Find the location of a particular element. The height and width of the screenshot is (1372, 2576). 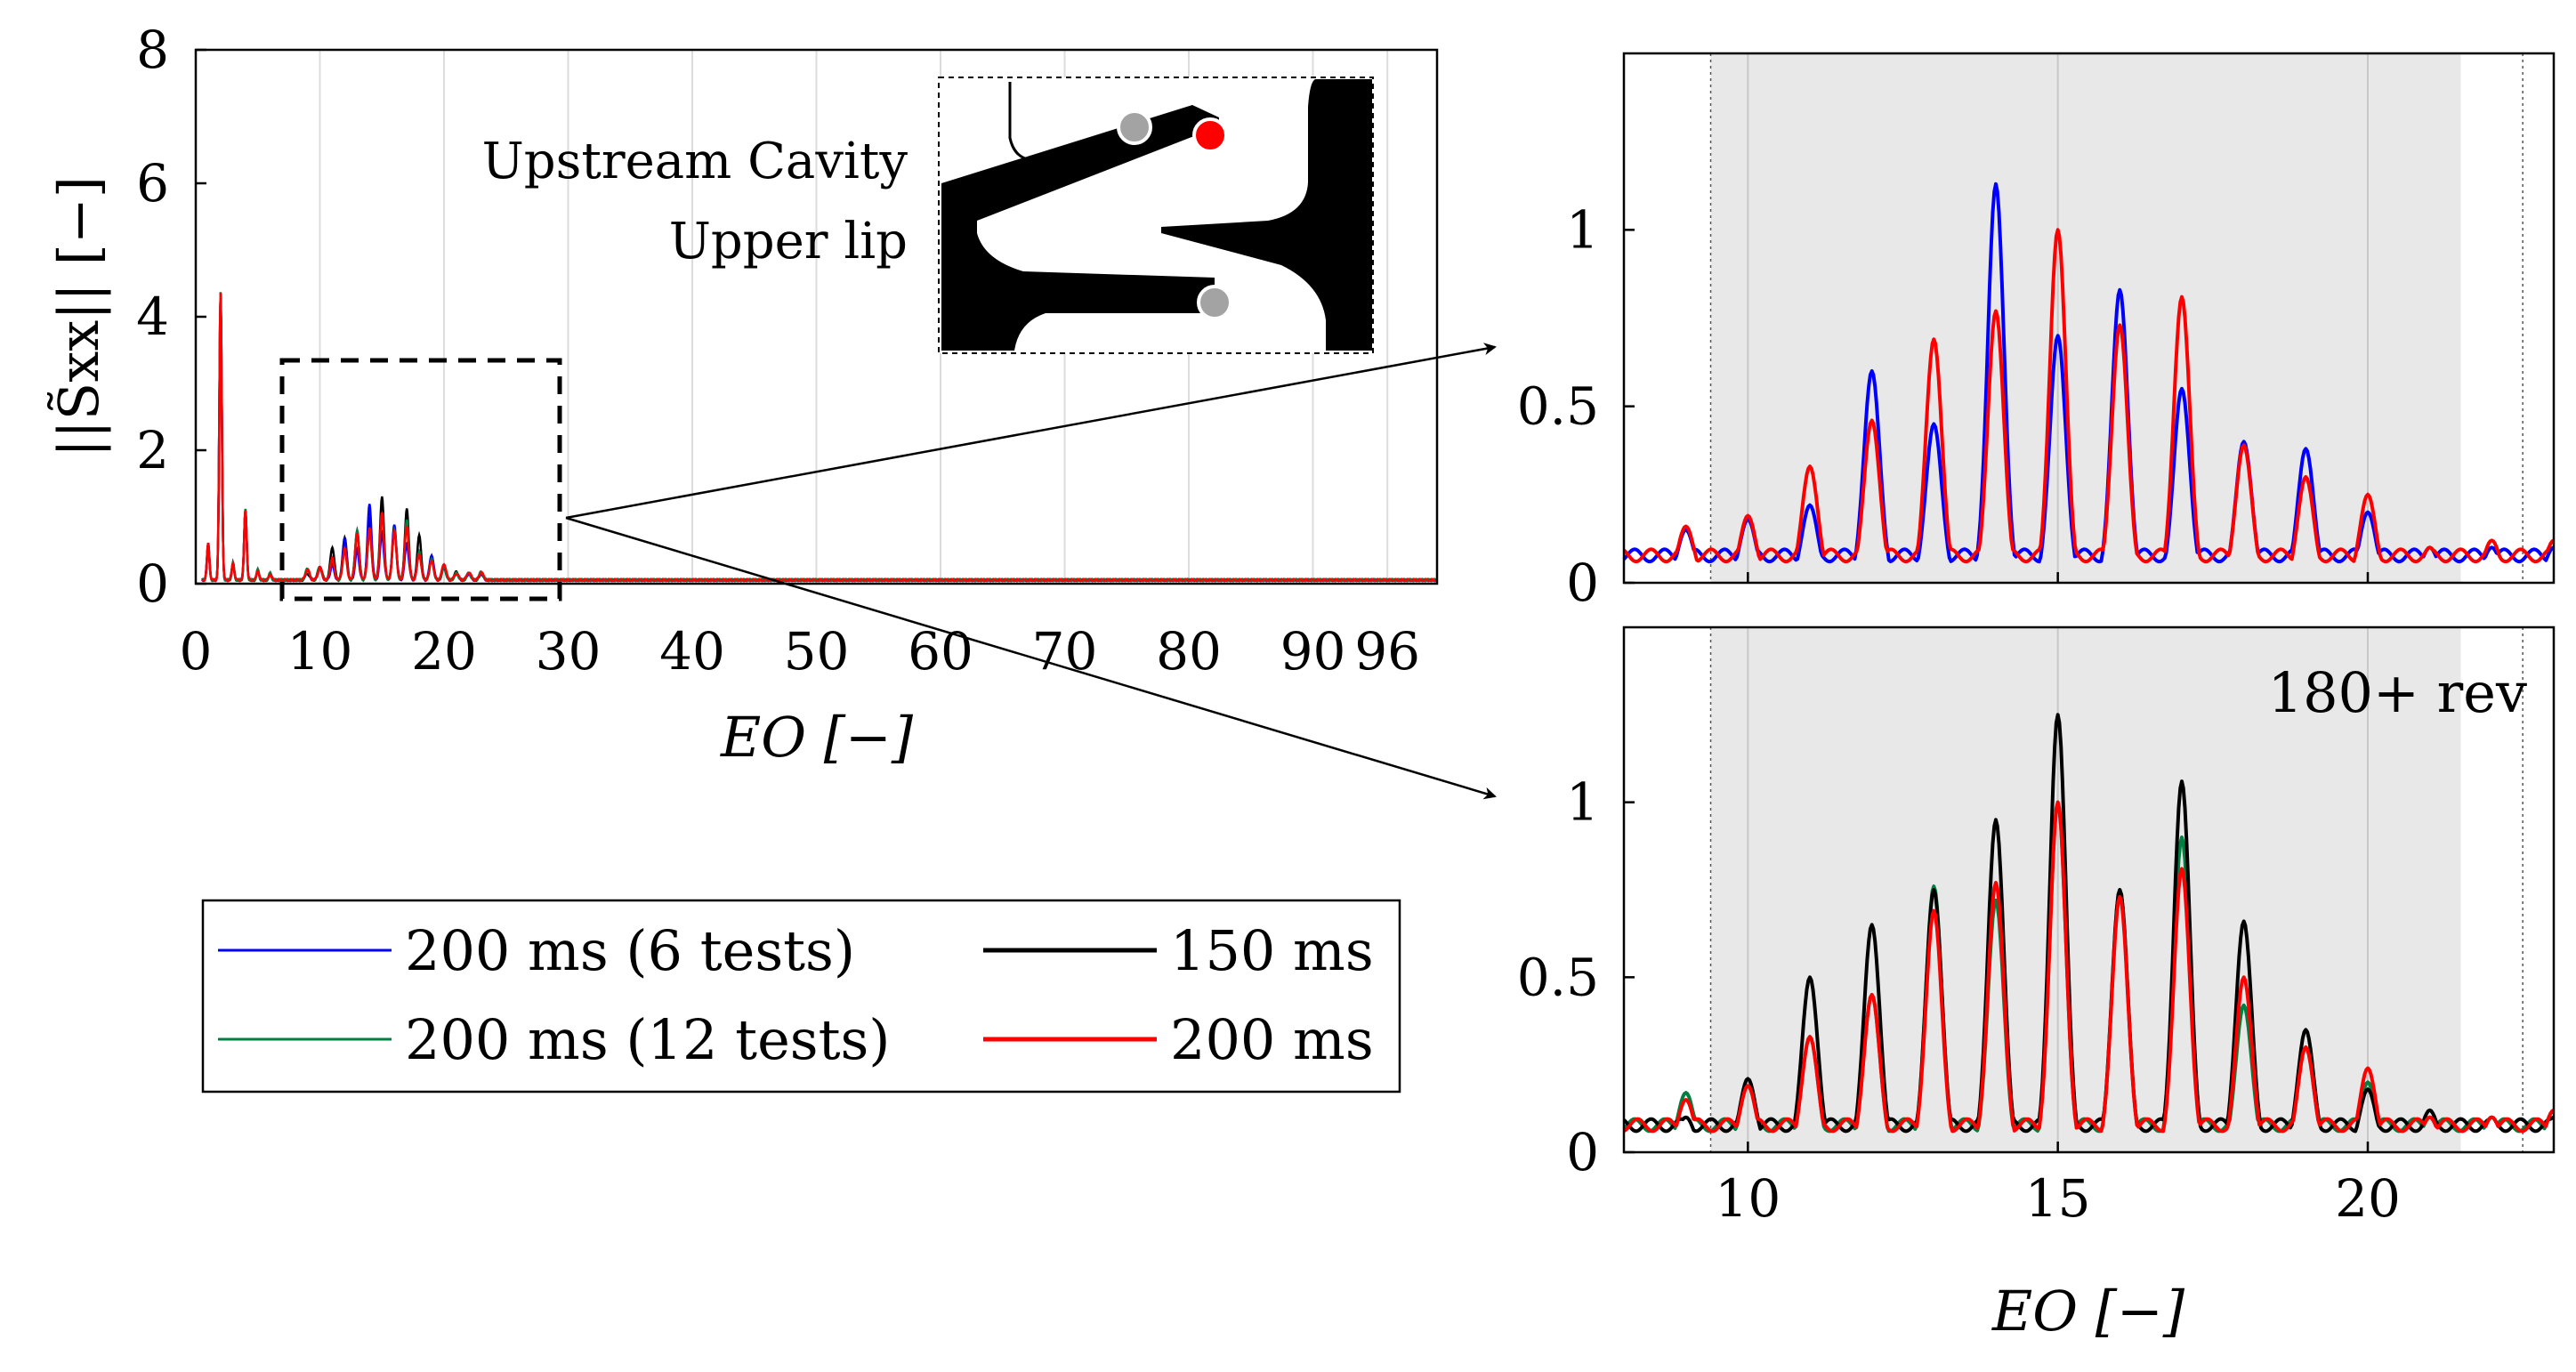

overview-xtick-label: 40 is located at coordinates (692, 651).